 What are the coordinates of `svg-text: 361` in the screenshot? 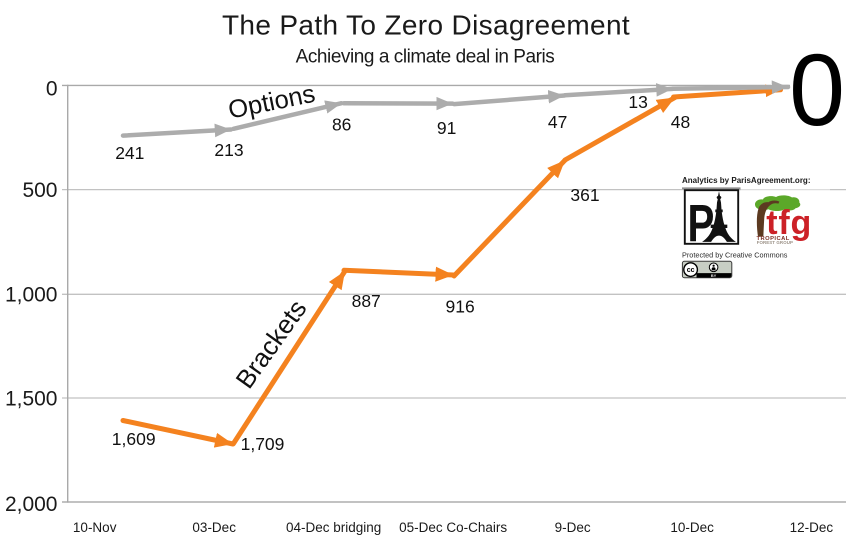 It's located at (584, 195).